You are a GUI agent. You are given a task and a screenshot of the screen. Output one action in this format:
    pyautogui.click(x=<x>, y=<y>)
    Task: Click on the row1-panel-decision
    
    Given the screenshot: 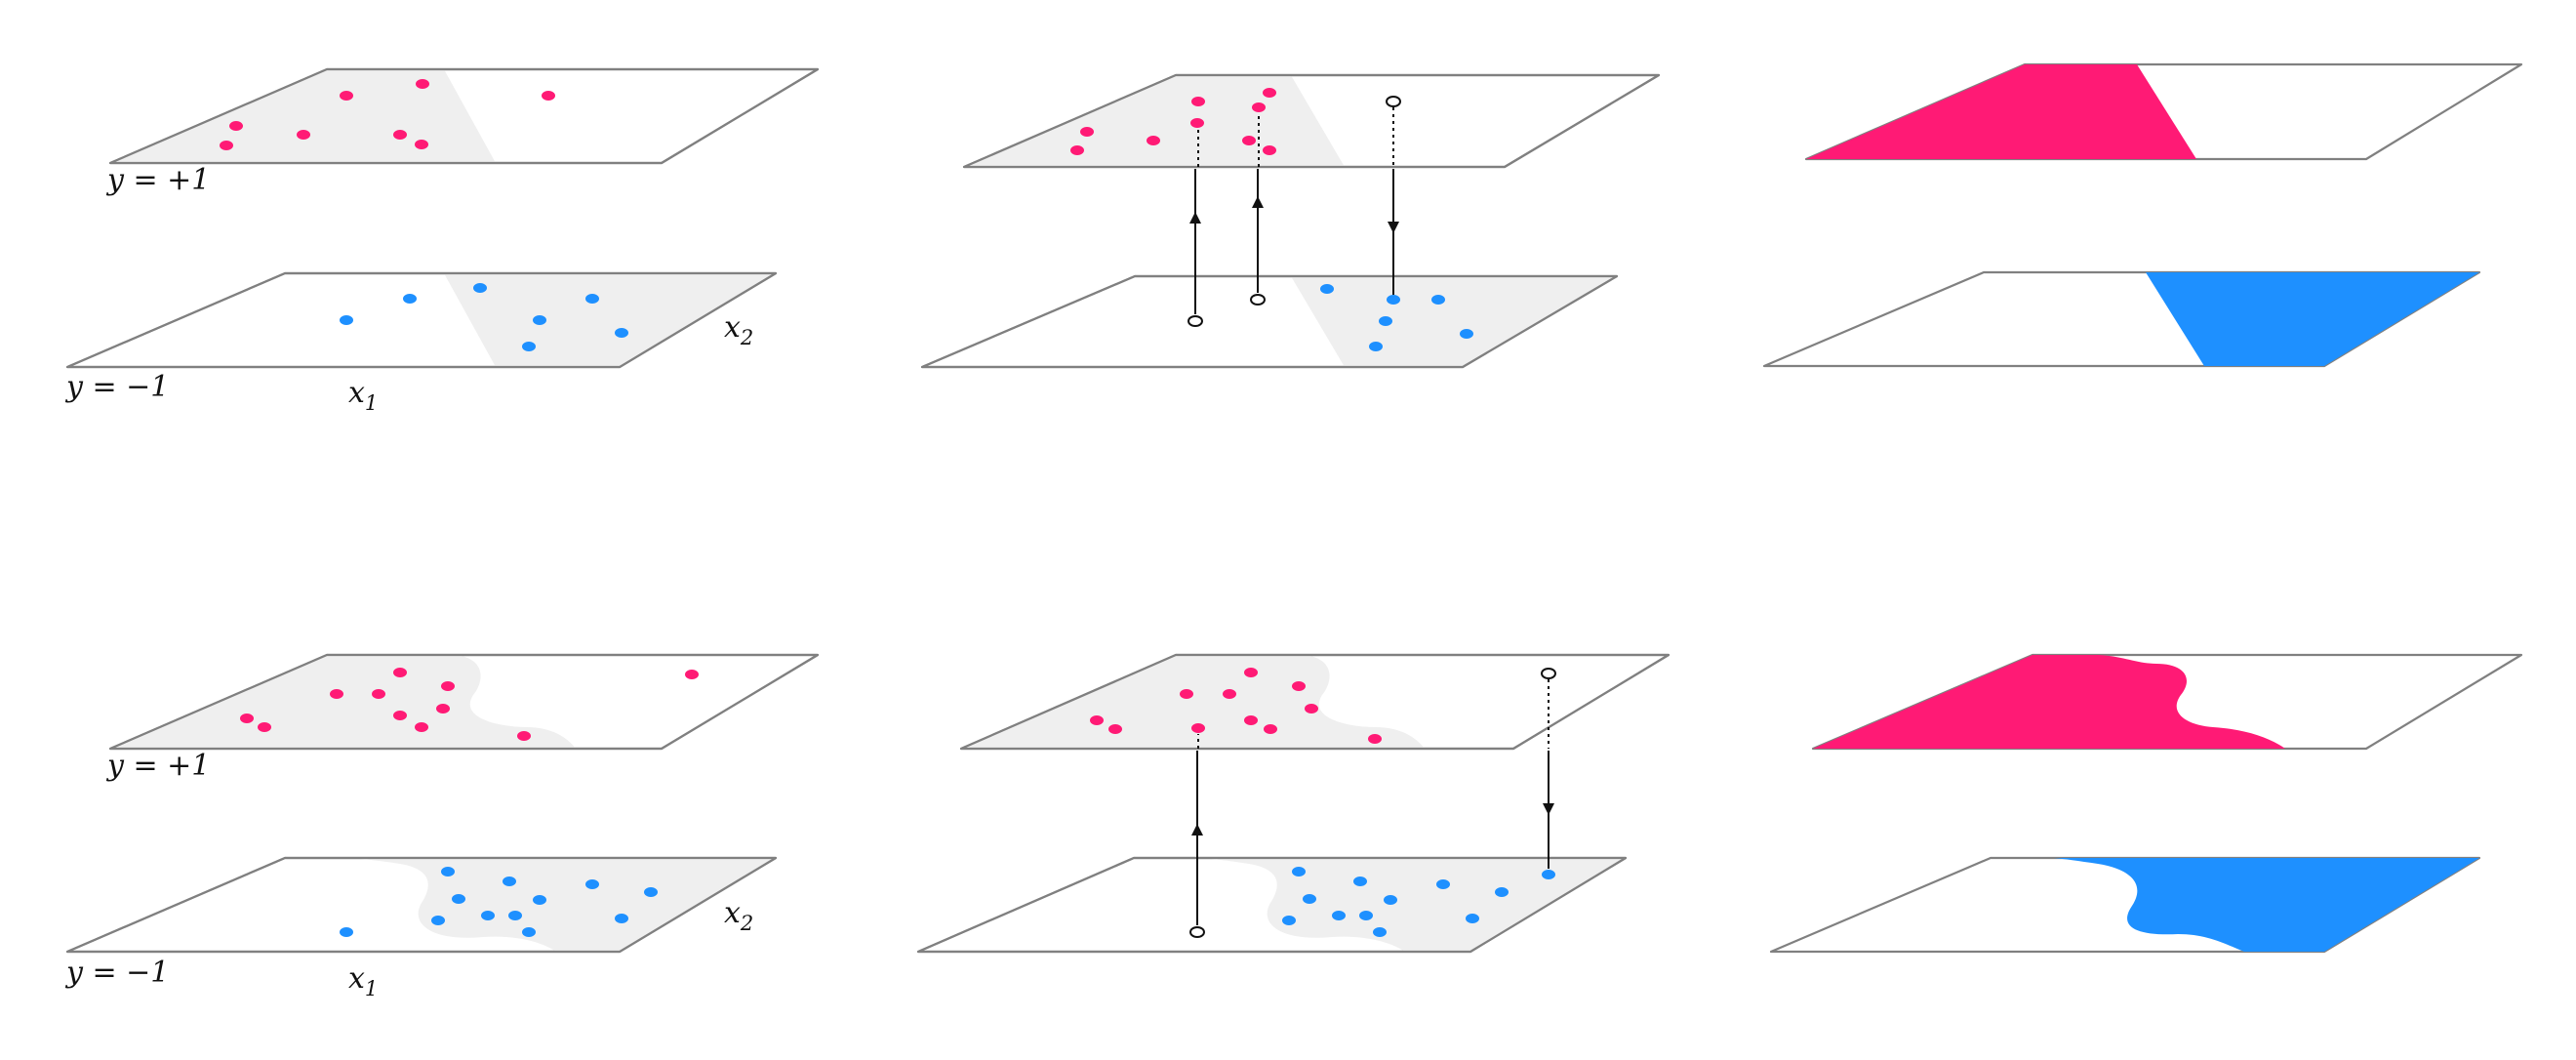 What is the action you would take?
    pyautogui.click(x=2142, y=215)
    